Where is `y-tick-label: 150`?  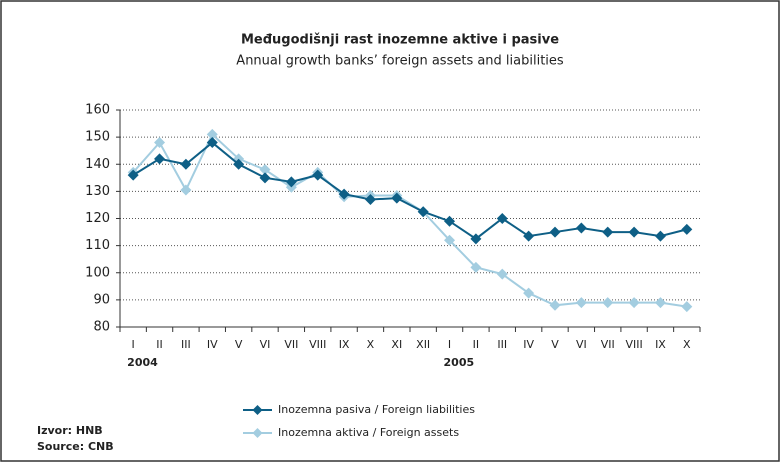 y-tick-label: 150 is located at coordinates (97, 137).